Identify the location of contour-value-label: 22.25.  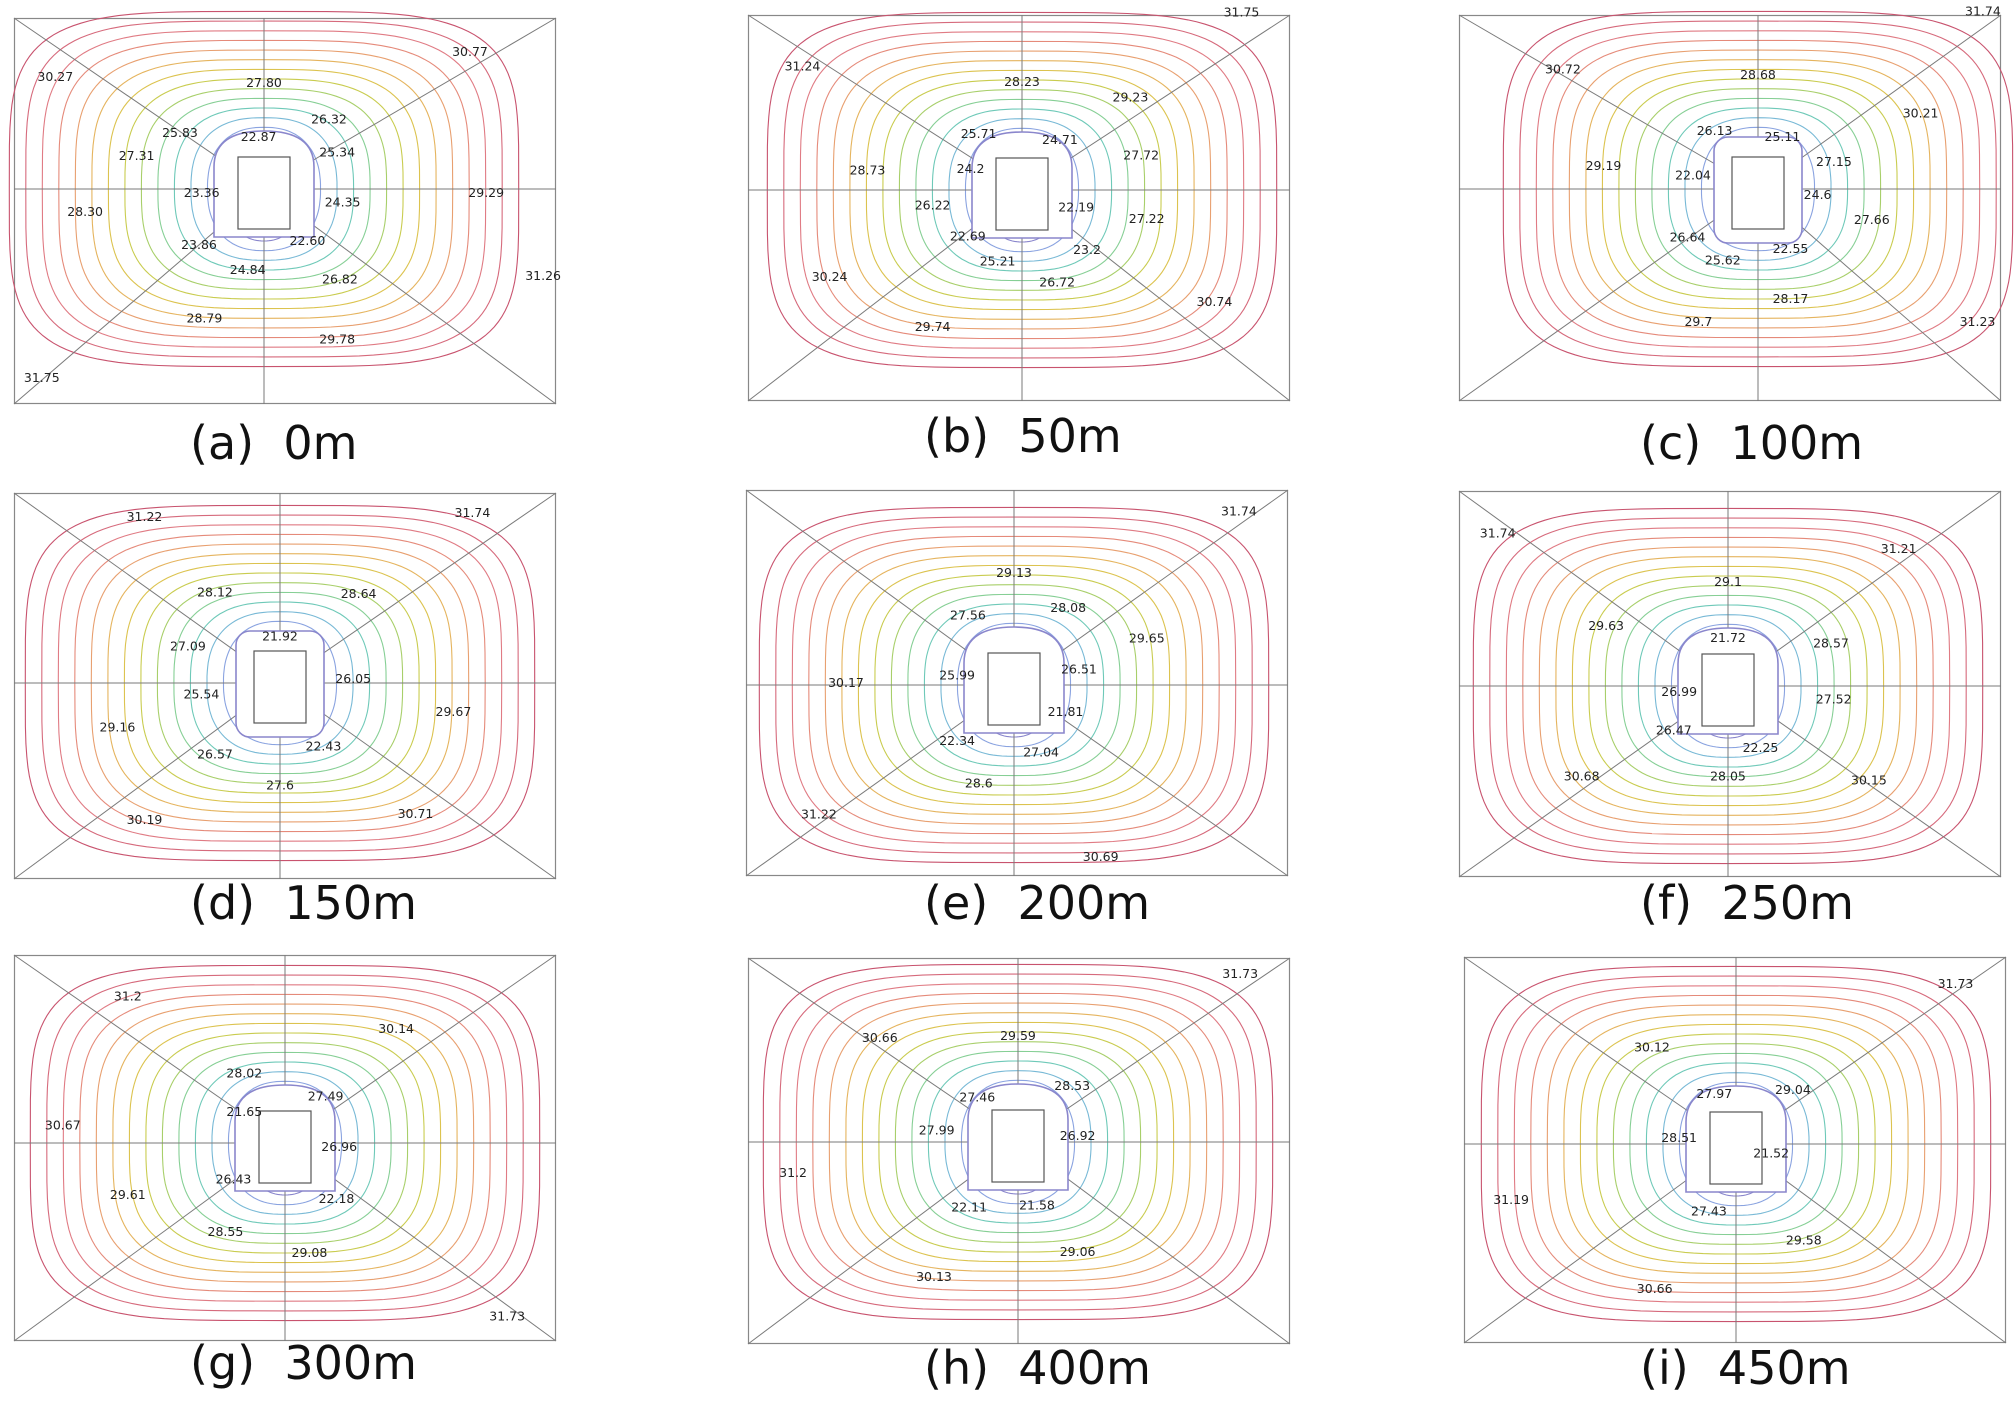
(1761, 747).